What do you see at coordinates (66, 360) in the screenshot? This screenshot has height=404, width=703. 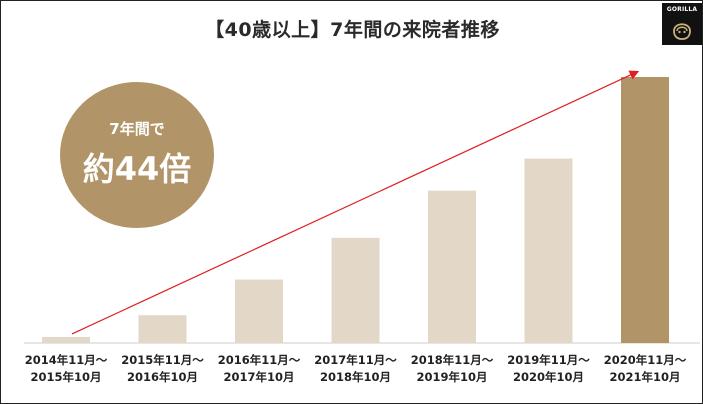 I see `x-tick-label-start: 2014年11月～` at bounding box center [66, 360].